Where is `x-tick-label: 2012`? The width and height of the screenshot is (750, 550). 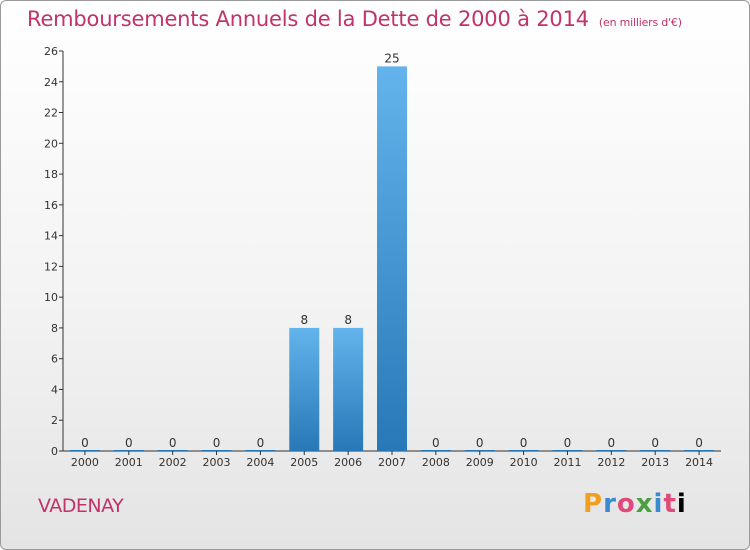 x-tick-label: 2012 is located at coordinates (611, 462).